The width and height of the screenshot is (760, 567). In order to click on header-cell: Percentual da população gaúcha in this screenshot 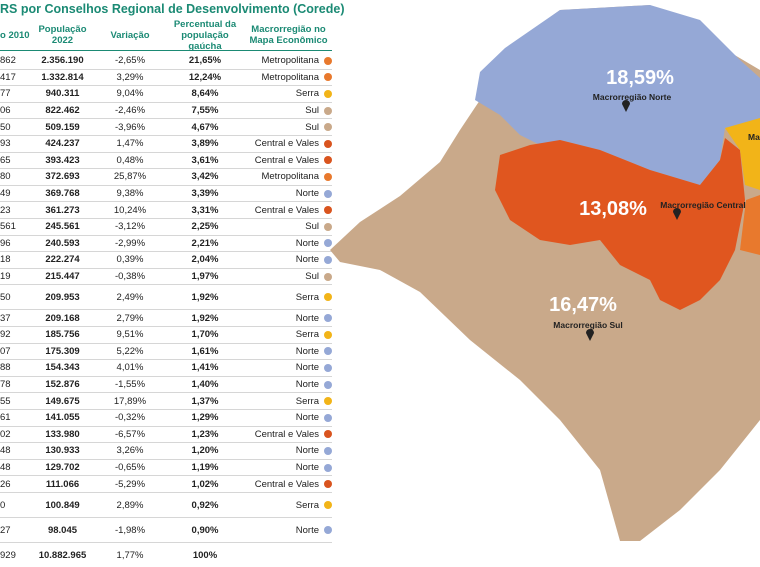, I will do `click(205, 35)`.